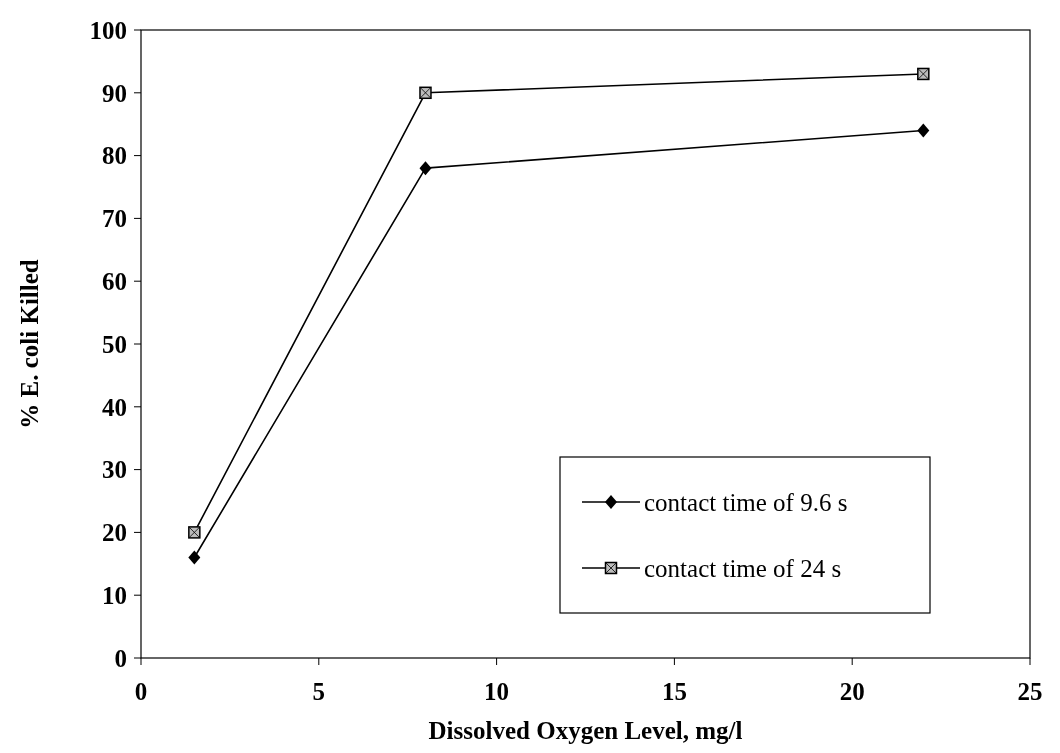 Image resolution: width=1060 pixels, height=753 pixels. I want to click on y-tick-label: 50, so click(114, 344).